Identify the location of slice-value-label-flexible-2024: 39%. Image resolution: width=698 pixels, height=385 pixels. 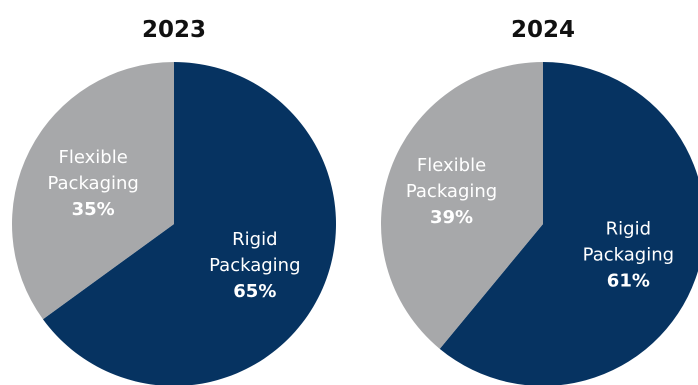
(451, 217).